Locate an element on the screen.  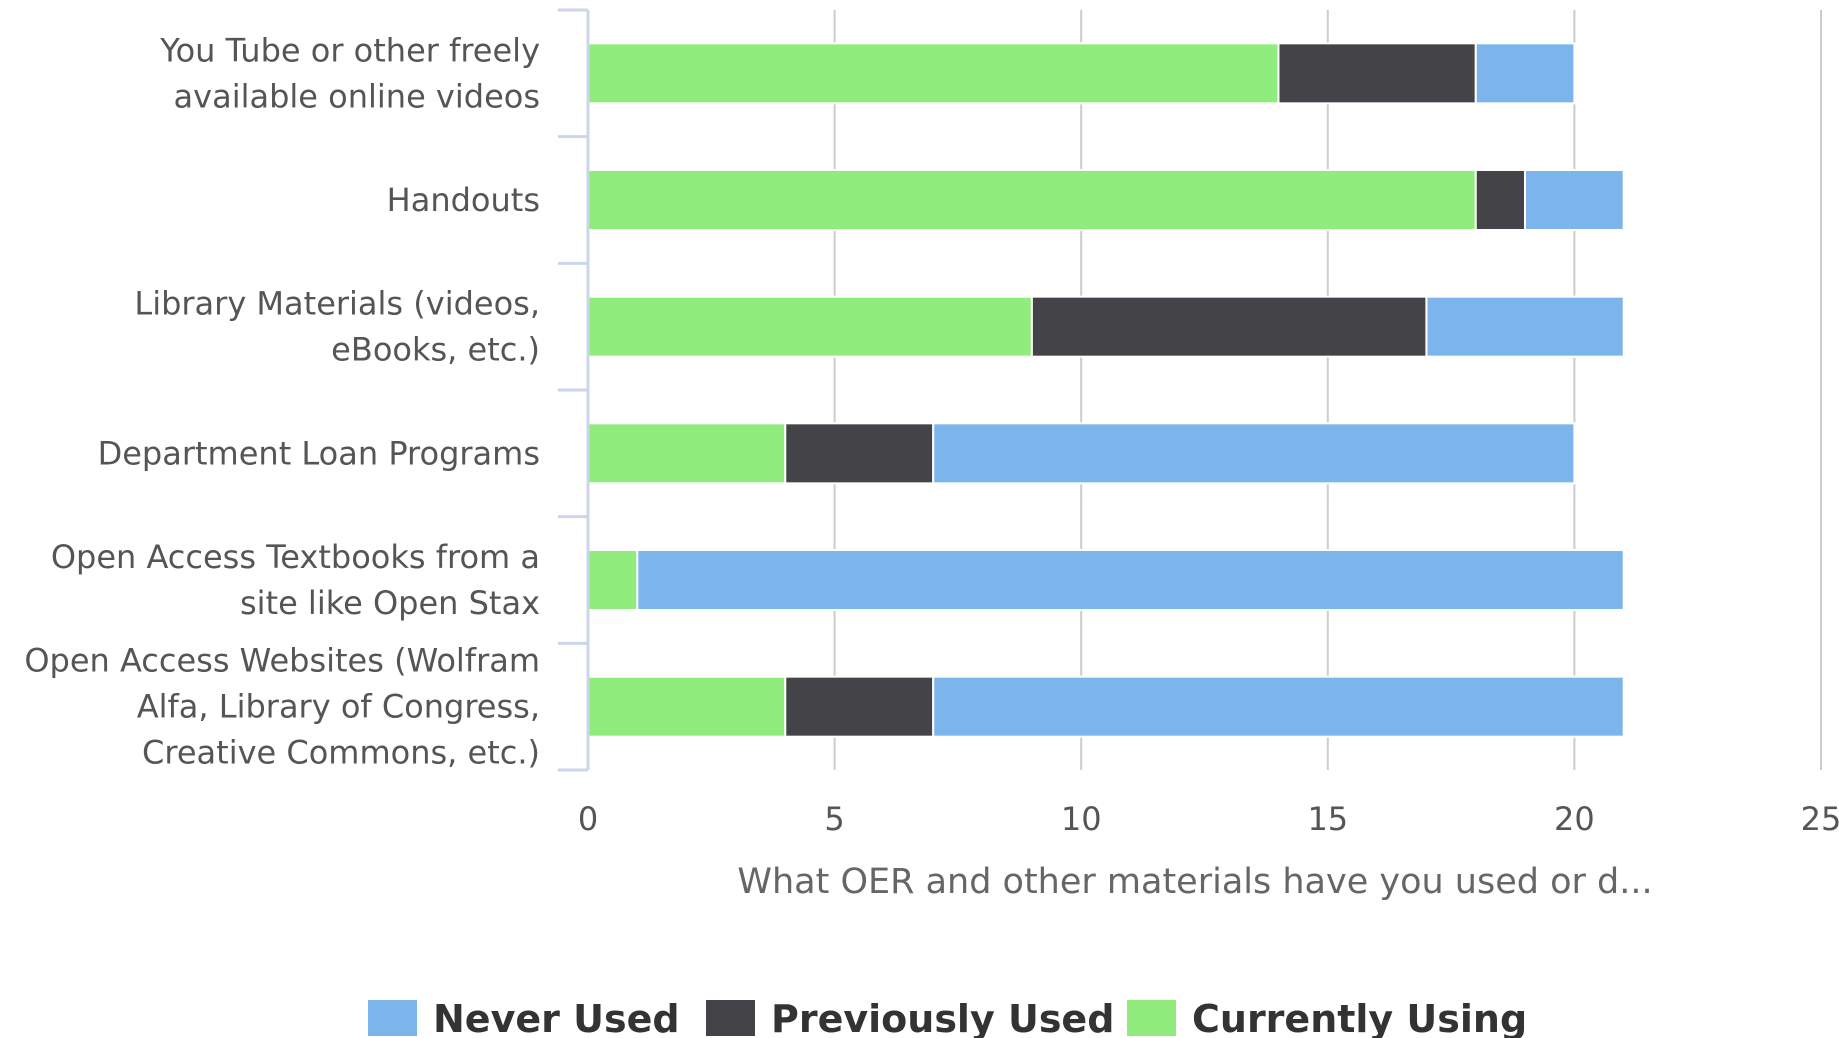
legend-item: Currently Using is located at coordinates (1327, 1017).